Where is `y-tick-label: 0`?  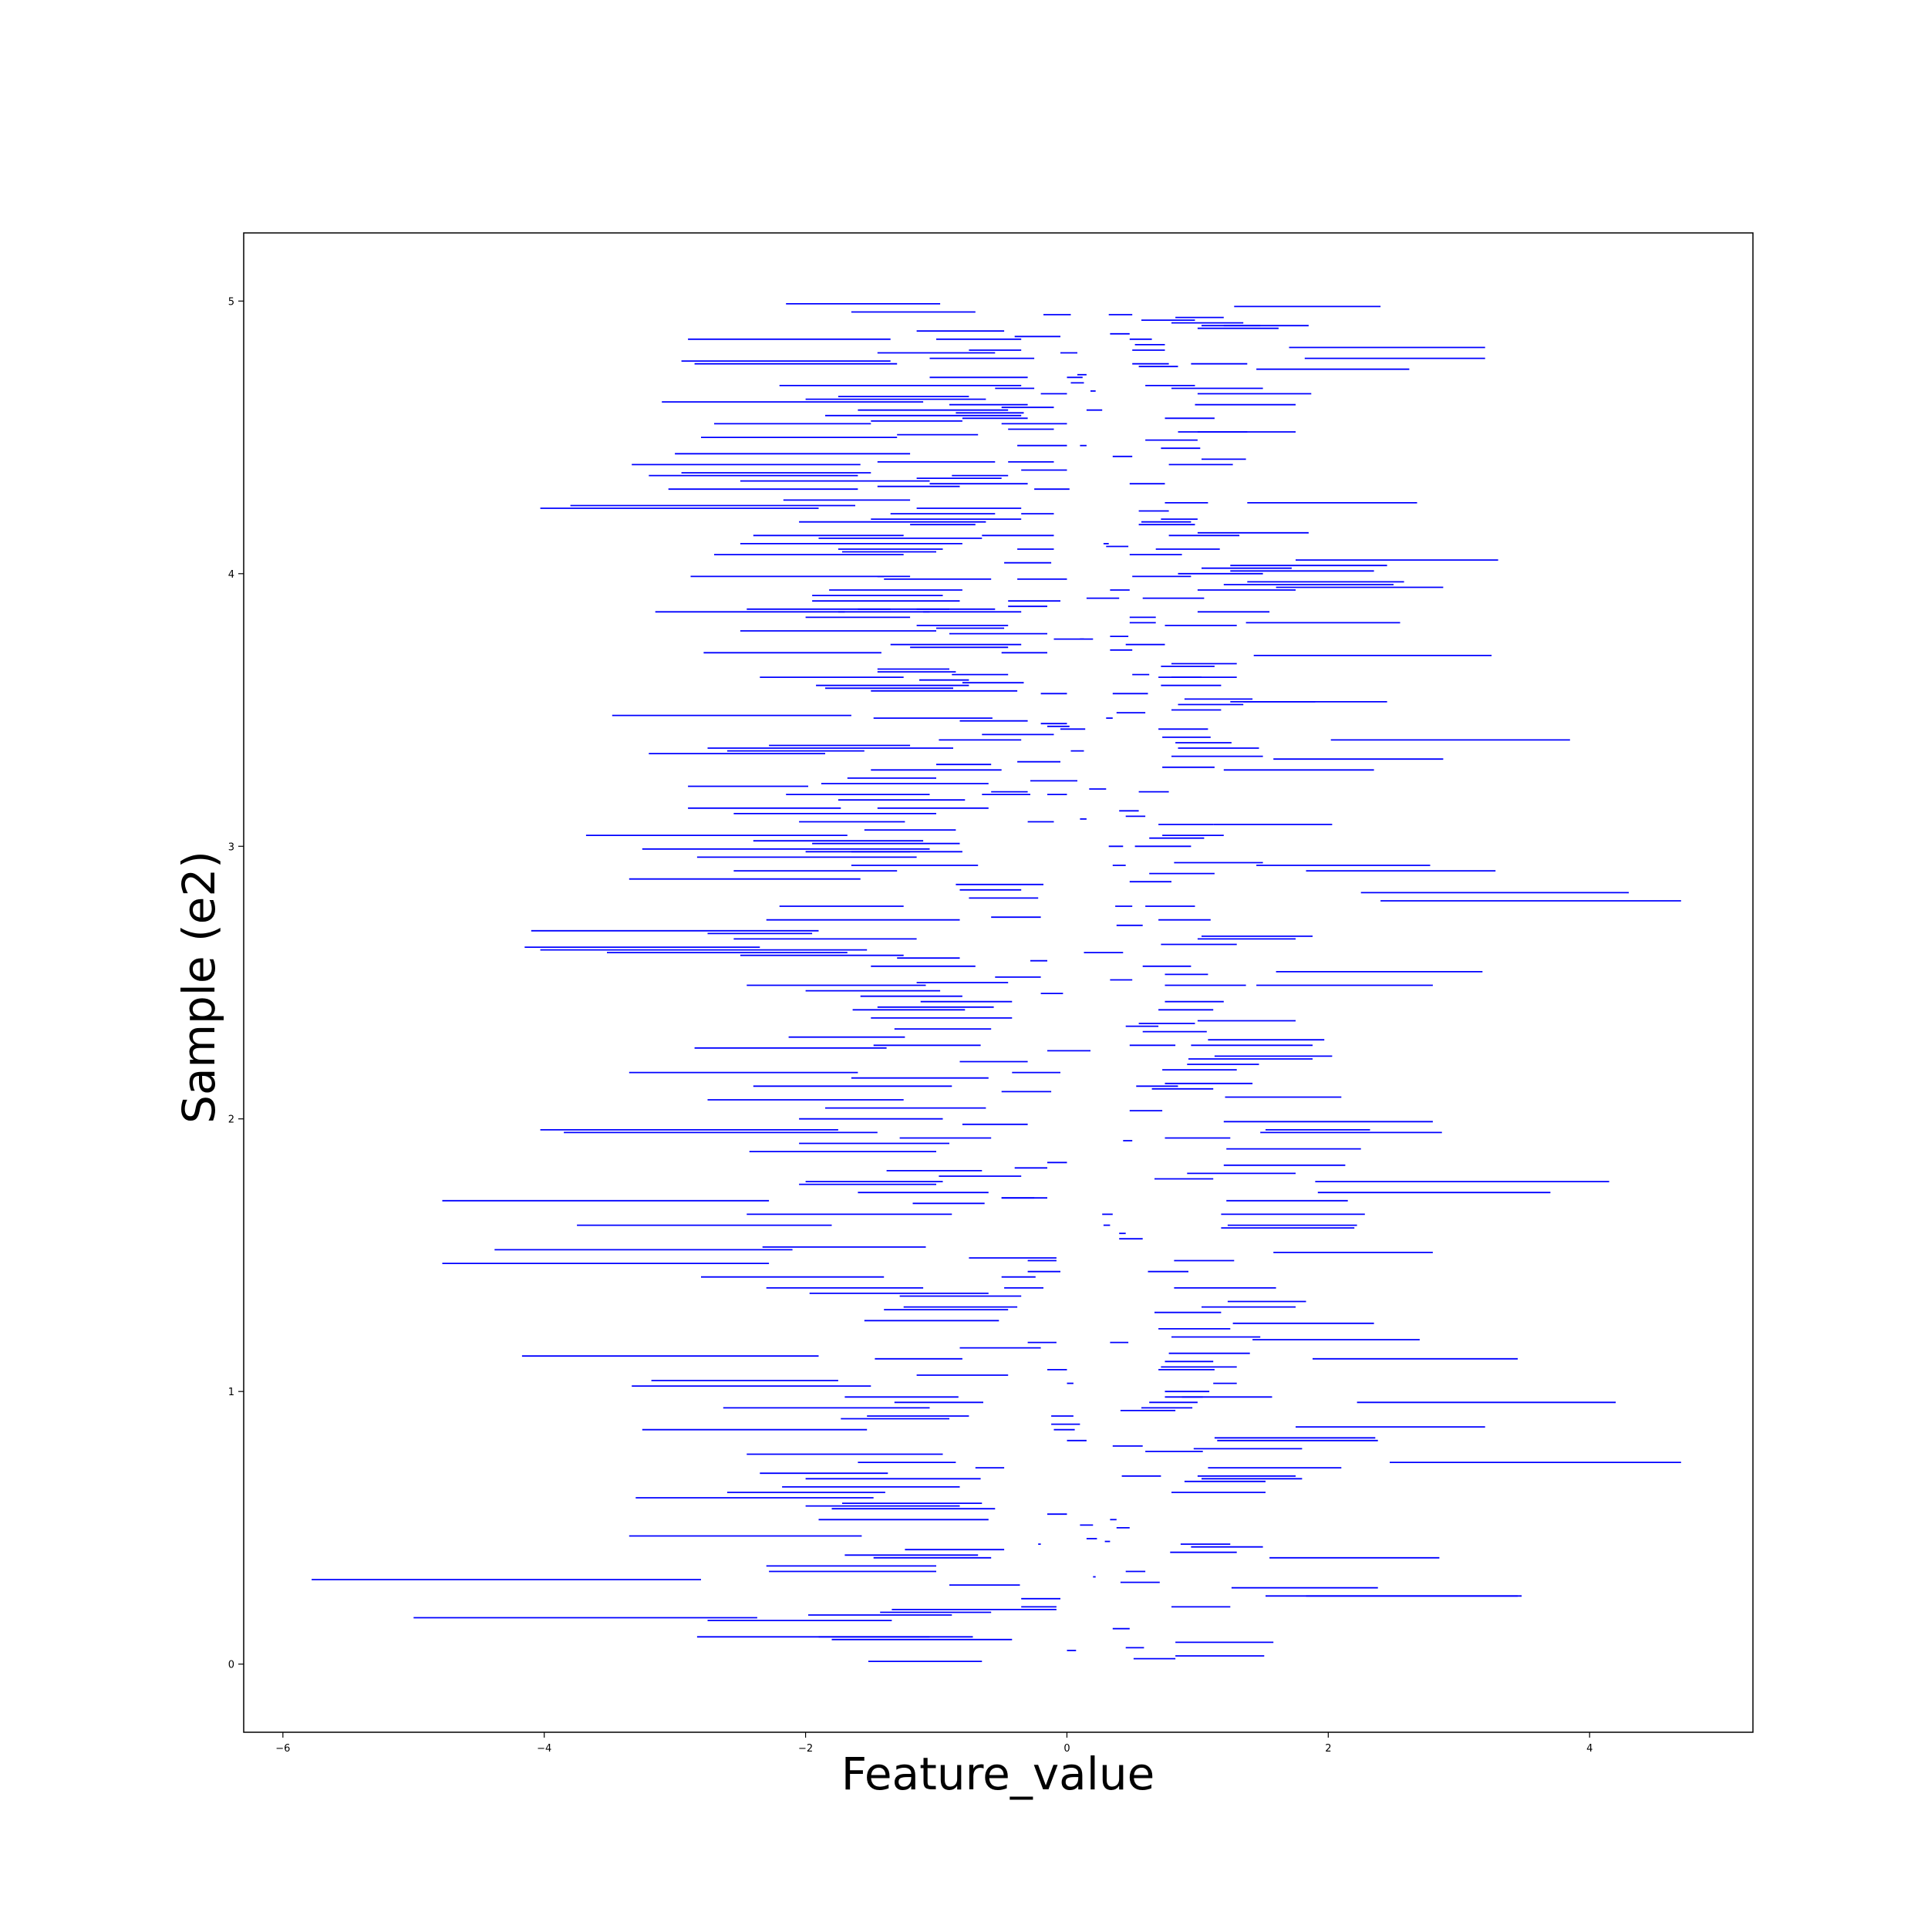
y-tick-label: 0 is located at coordinates (231, 1665).